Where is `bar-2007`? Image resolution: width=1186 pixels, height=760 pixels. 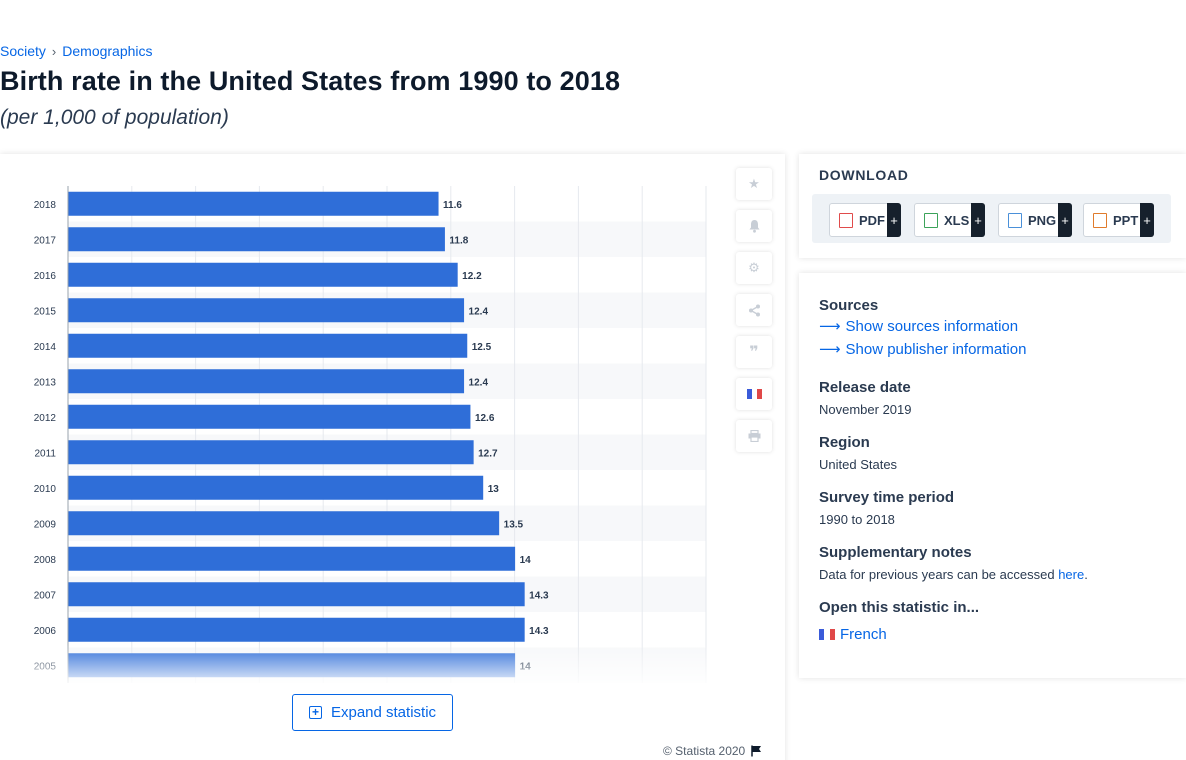
bar-2007 is located at coordinates (296, 594).